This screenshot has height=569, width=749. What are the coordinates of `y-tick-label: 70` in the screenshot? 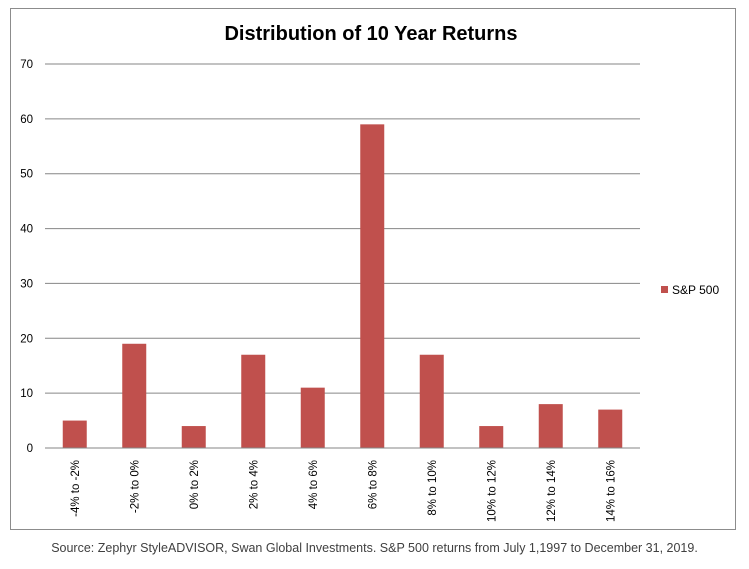 It's located at (26, 65).